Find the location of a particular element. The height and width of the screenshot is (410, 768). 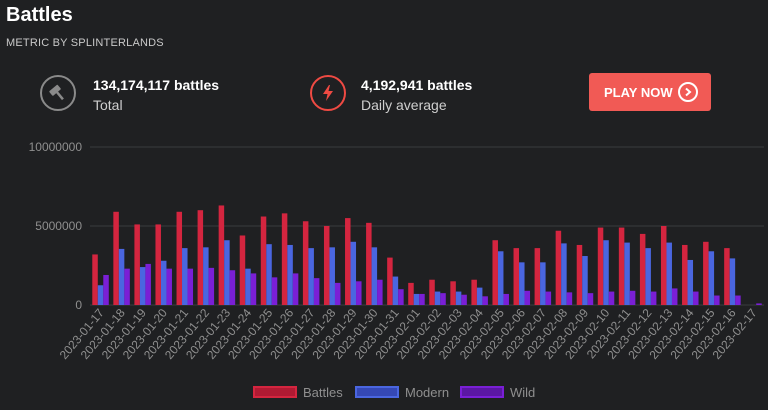

legend-item-battles: Battles is located at coordinates (298, 392).